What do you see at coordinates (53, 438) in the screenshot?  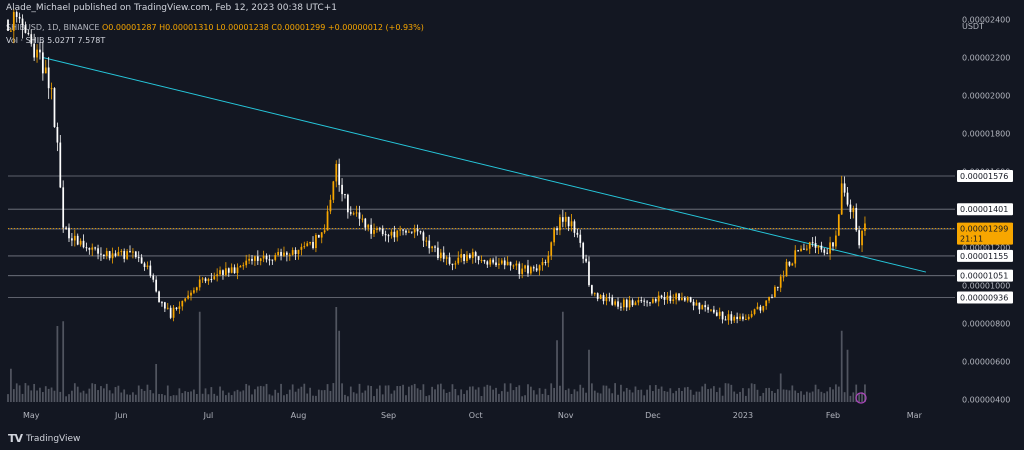 I see `tradingview-brand: TradingView` at bounding box center [53, 438].